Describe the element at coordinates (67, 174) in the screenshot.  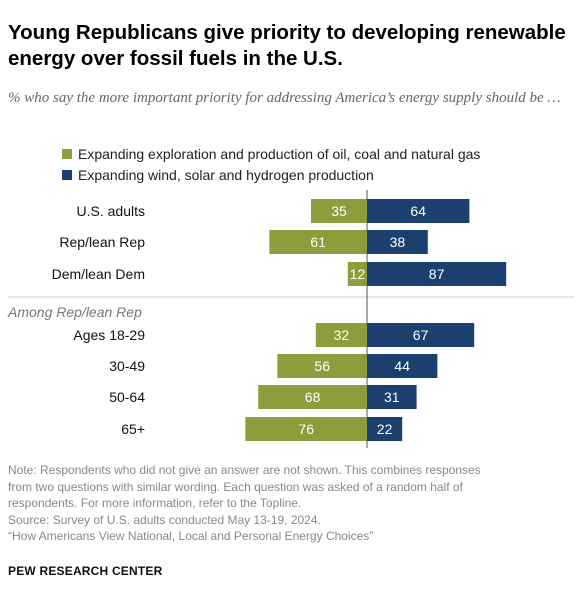
I see `legend-swatch-renewable` at that location.